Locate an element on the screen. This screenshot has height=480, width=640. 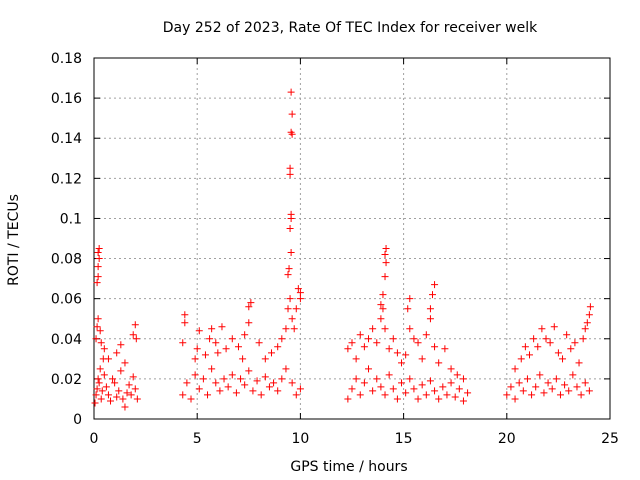
y-axis-label: ROTI / TECUs is located at coordinates (14, 240).